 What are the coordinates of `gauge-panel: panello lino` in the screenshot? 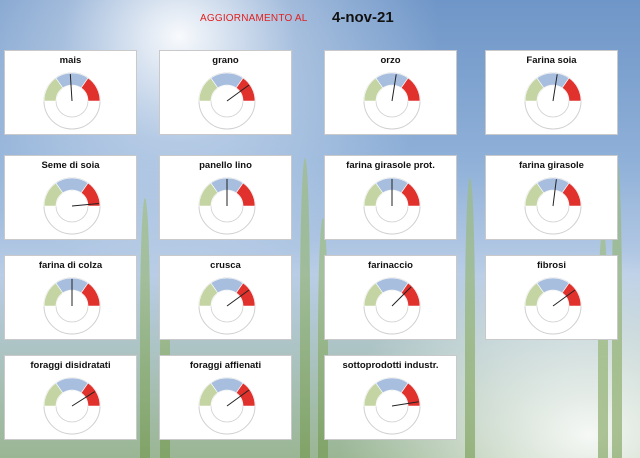 It's located at (225, 197).